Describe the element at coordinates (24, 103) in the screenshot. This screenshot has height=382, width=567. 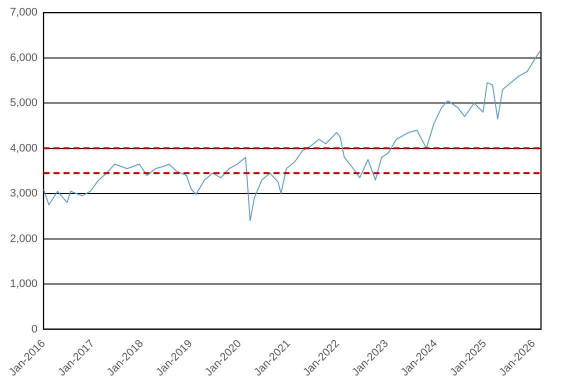
I see `y-tick-label: 5,000` at that location.